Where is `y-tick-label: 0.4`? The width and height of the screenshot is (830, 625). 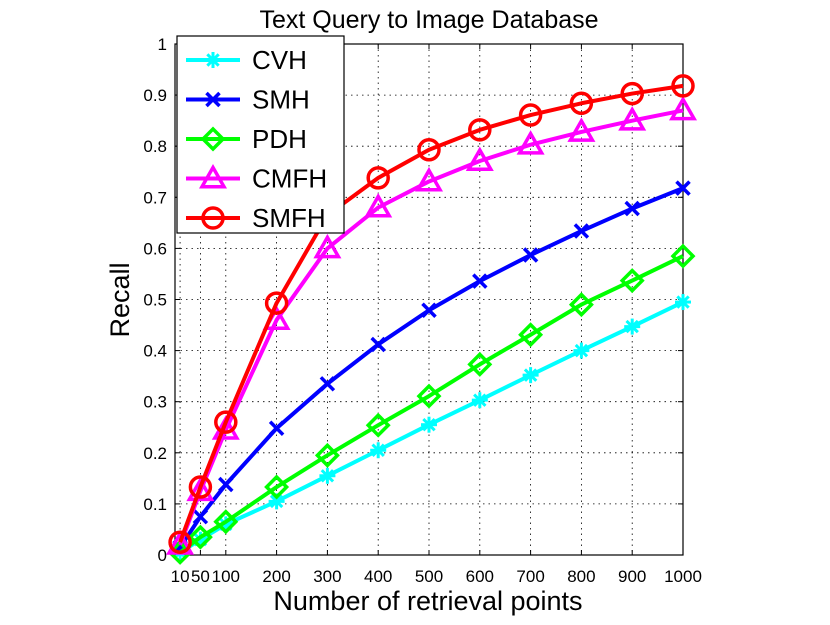
y-tick-label: 0.4 is located at coordinates (155, 351).